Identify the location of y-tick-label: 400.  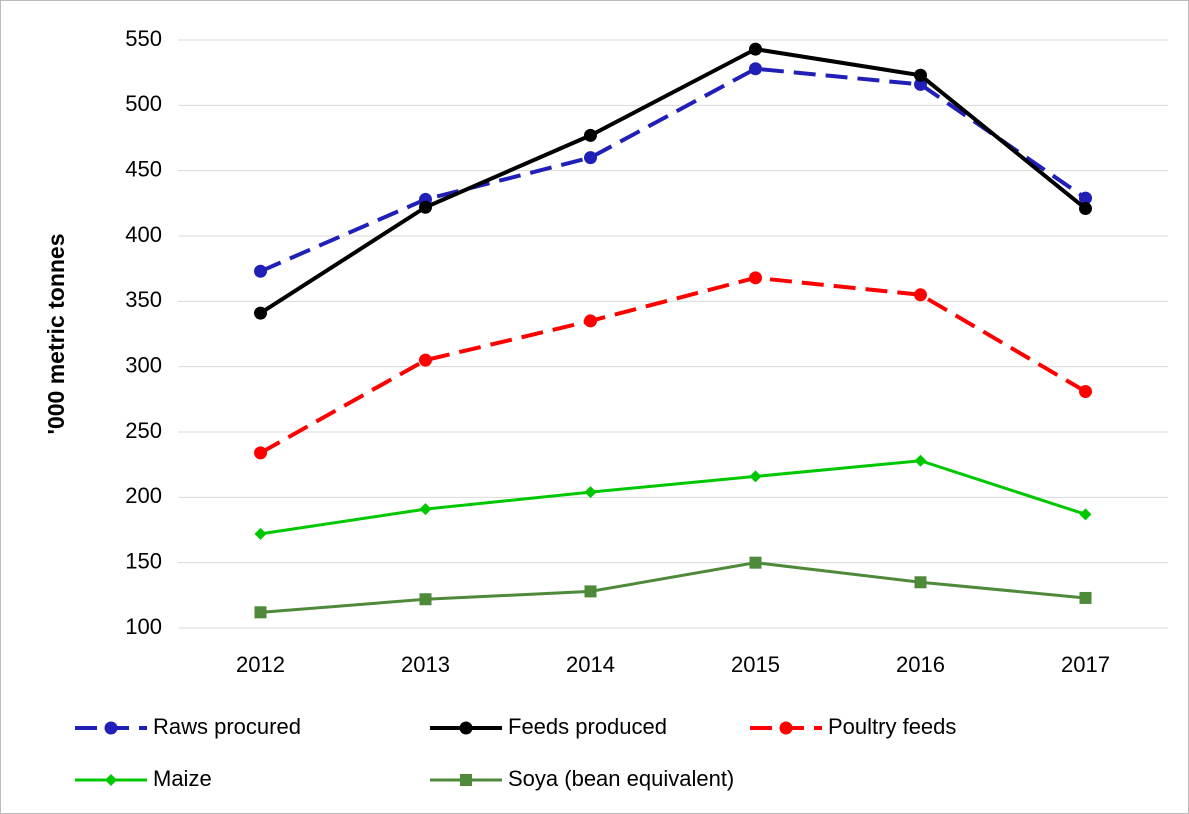
(143, 234).